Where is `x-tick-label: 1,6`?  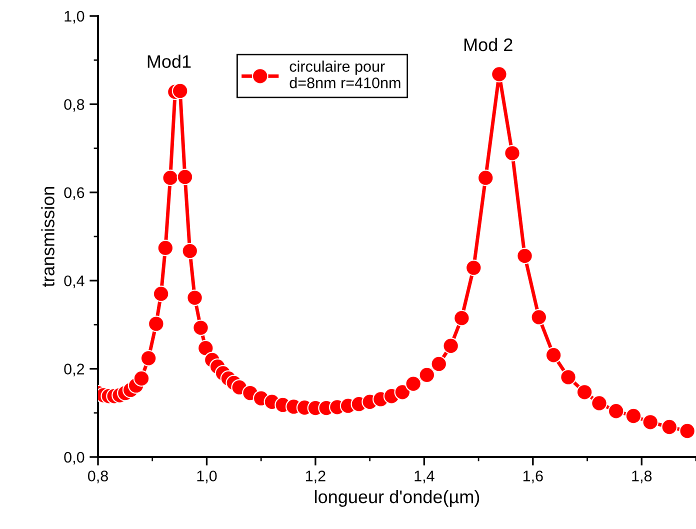
x-tick-label: 1,6 is located at coordinates (533, 477).